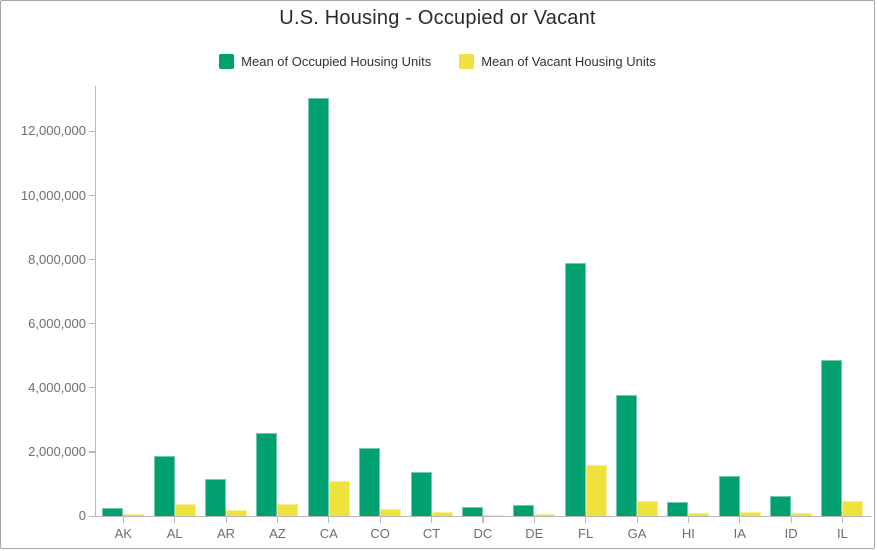 Image resolution: width=877 pixels, height=551 pixels. What do you see at coordinates (678, 508) in the screenshot?
I see `bar-HI-occupied` at bounding box center [678, 508].